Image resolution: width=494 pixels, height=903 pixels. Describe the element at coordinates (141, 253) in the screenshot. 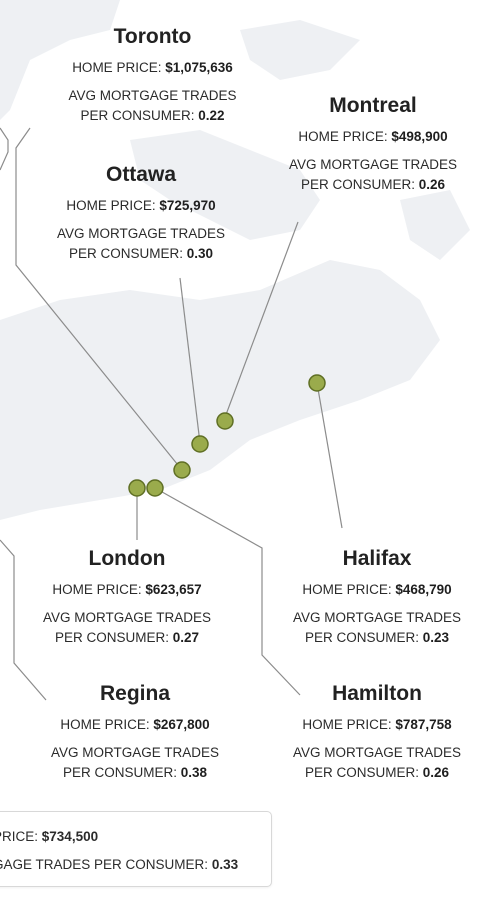

I see `trades-row: PER CONSUMER: 0.30` at that location.